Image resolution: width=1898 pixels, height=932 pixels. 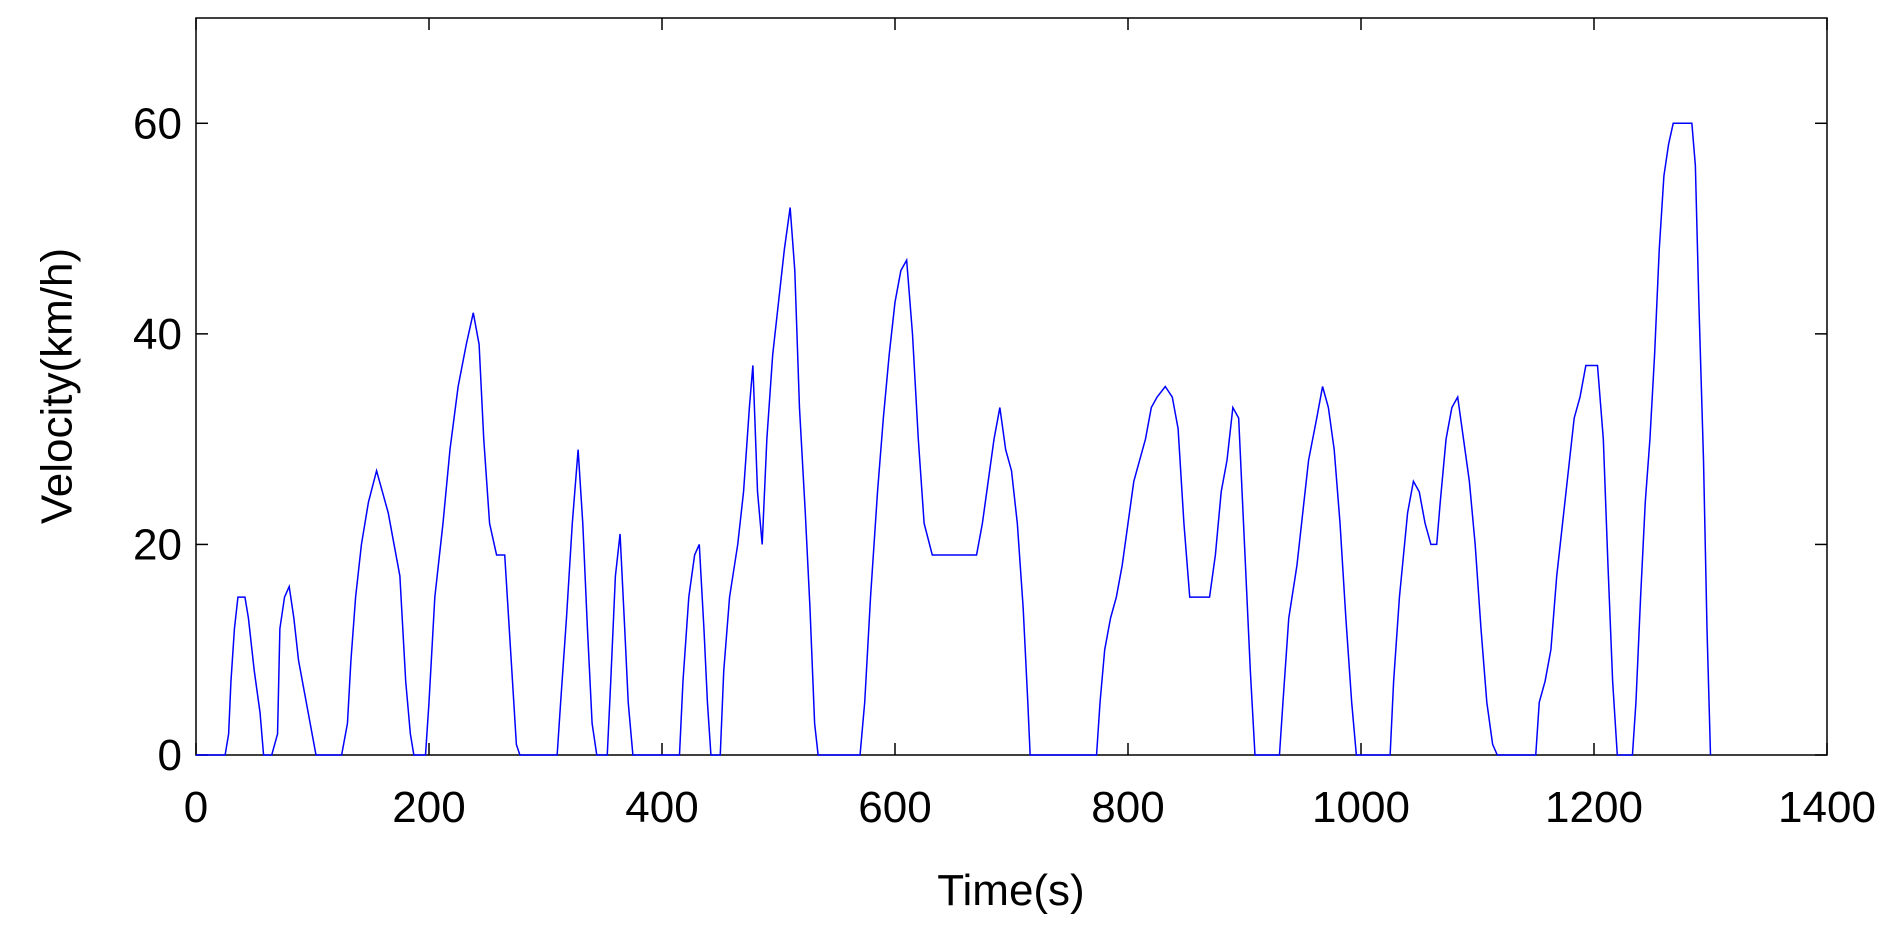 What do you see at coordinates (157, 334) in the screenshot?
I see `y-tick-label: 40` at bounding box center [157, 334].